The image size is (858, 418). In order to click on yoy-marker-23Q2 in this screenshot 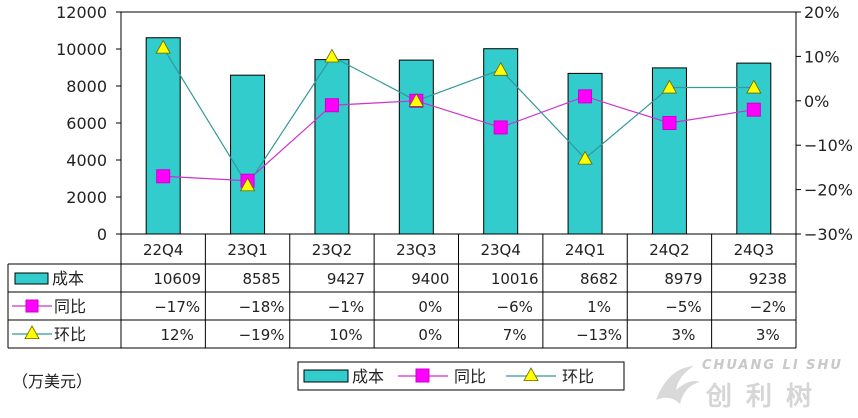, I will do `click(331, 105)`.